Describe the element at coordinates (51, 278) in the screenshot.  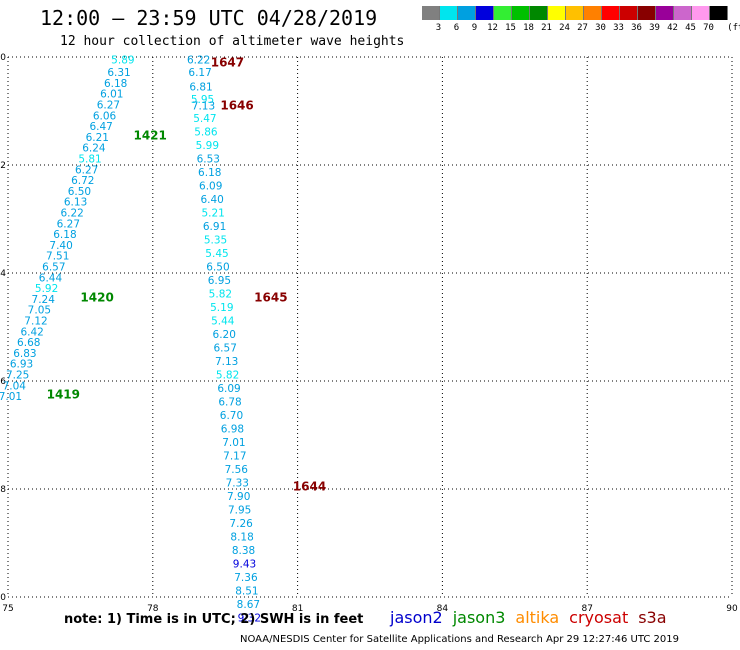
I see `wave-height-value: 6.44` at that location.